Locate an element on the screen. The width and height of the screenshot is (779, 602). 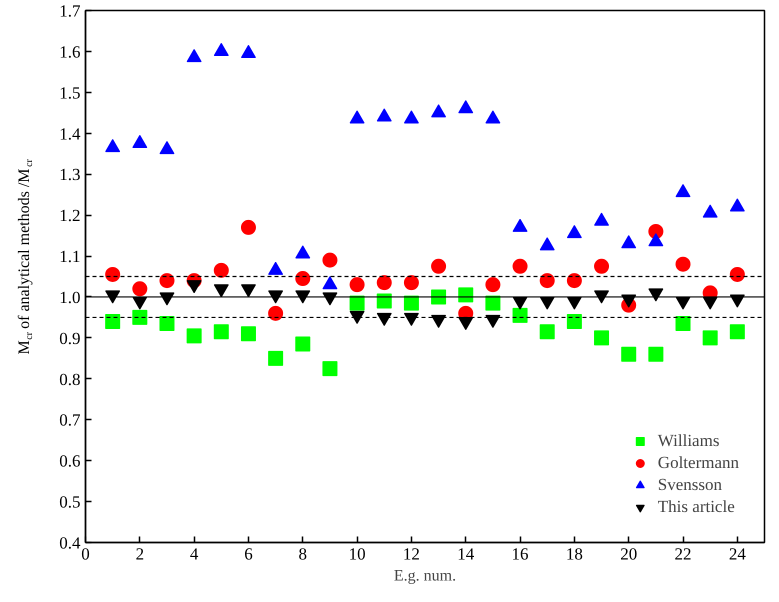
x-tick-label: 24 is located at coordinates (737, 554).